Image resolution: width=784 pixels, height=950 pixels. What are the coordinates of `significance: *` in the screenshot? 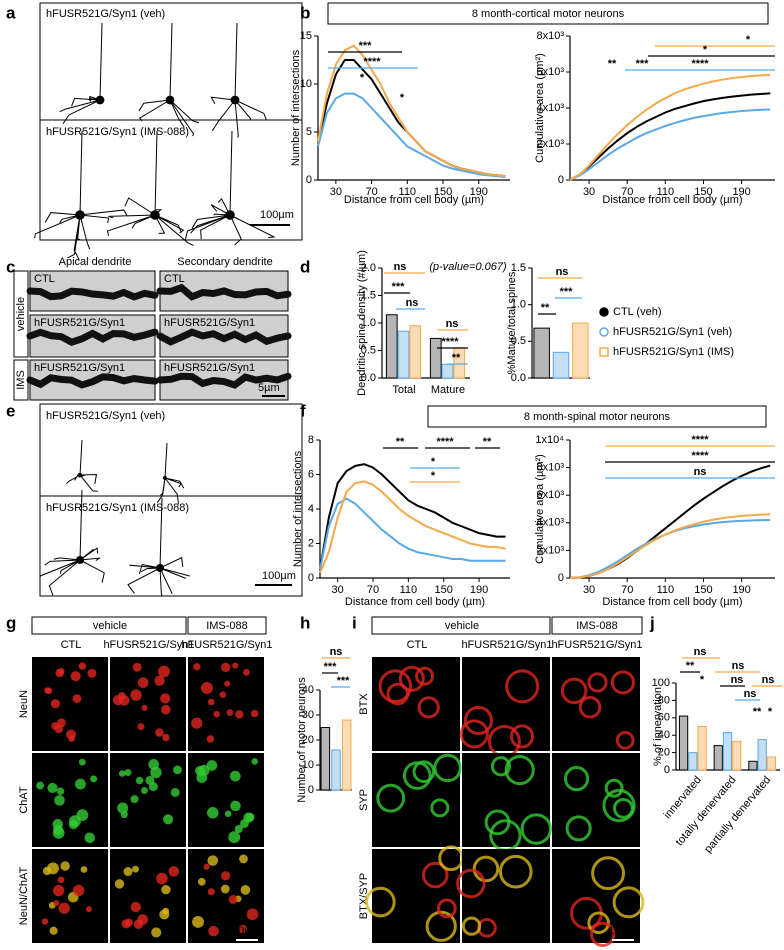 It's located at (770, 712).